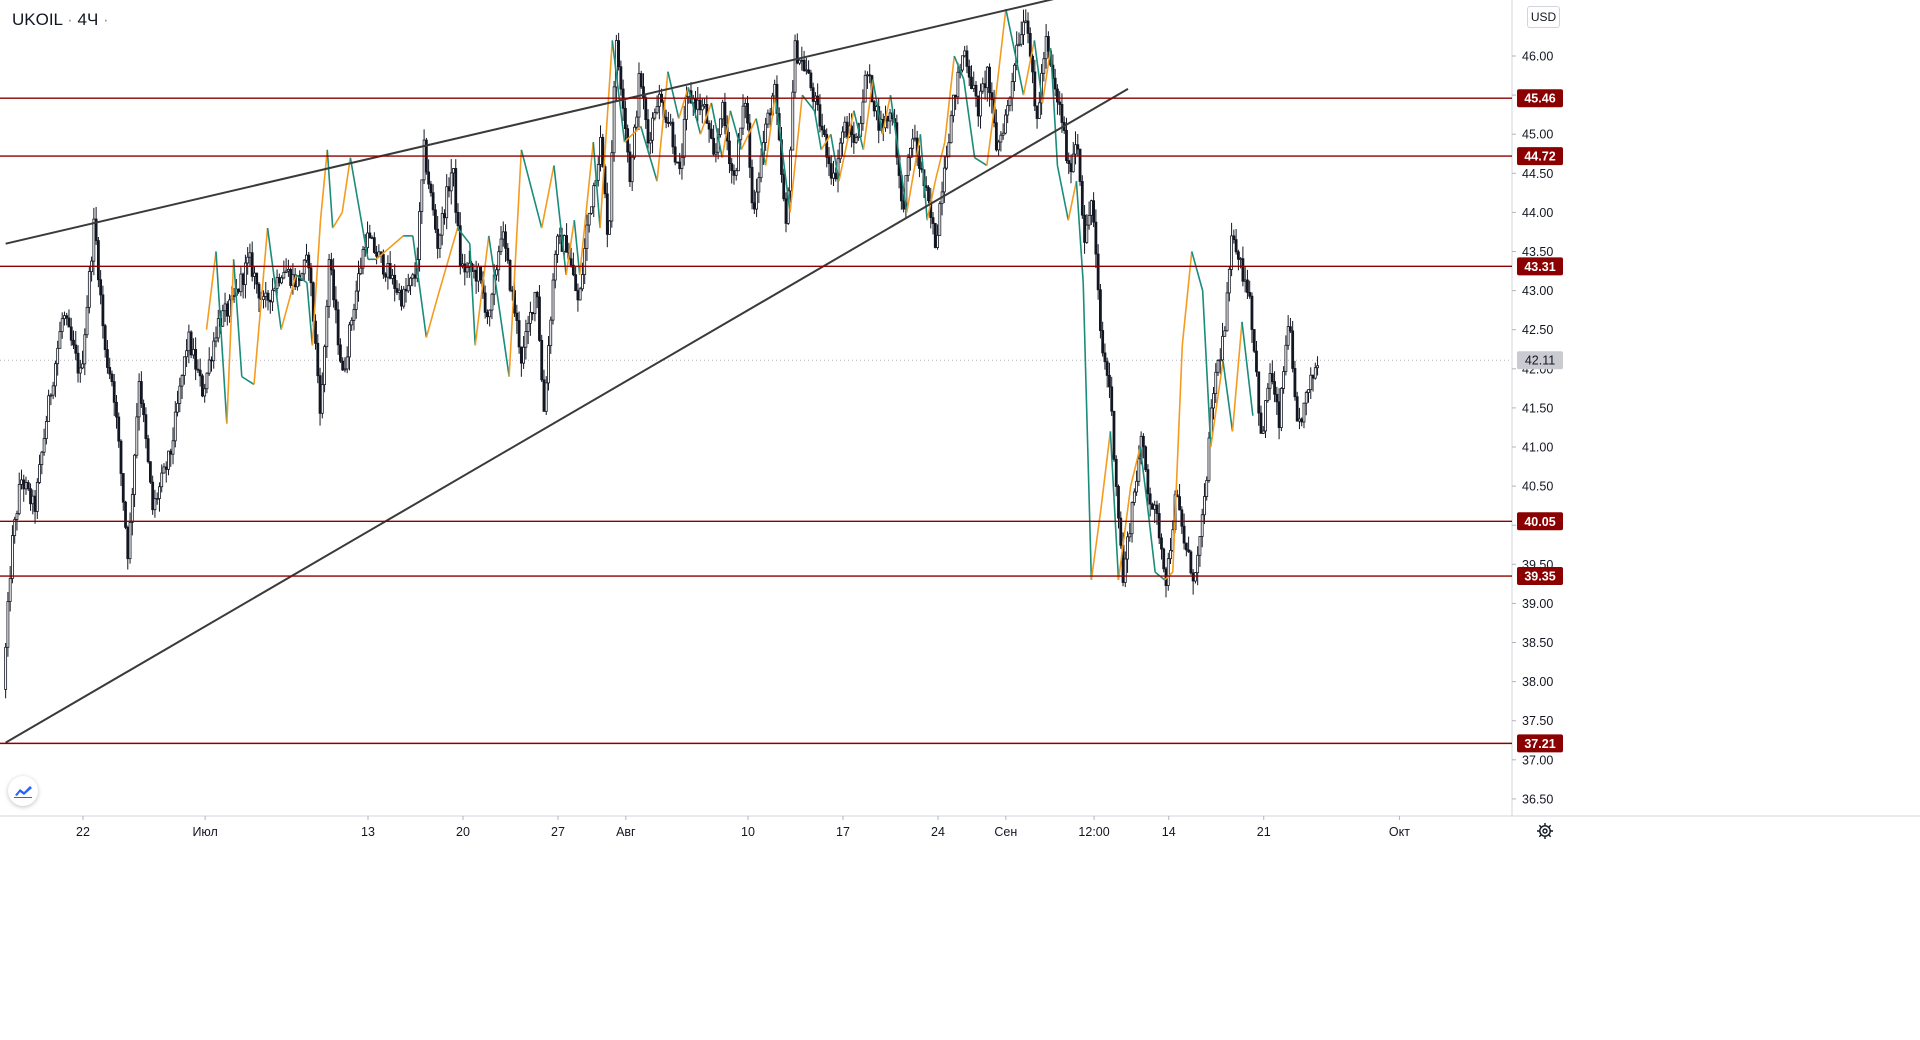  I want to click on trendline-upper, so click(566, 122).